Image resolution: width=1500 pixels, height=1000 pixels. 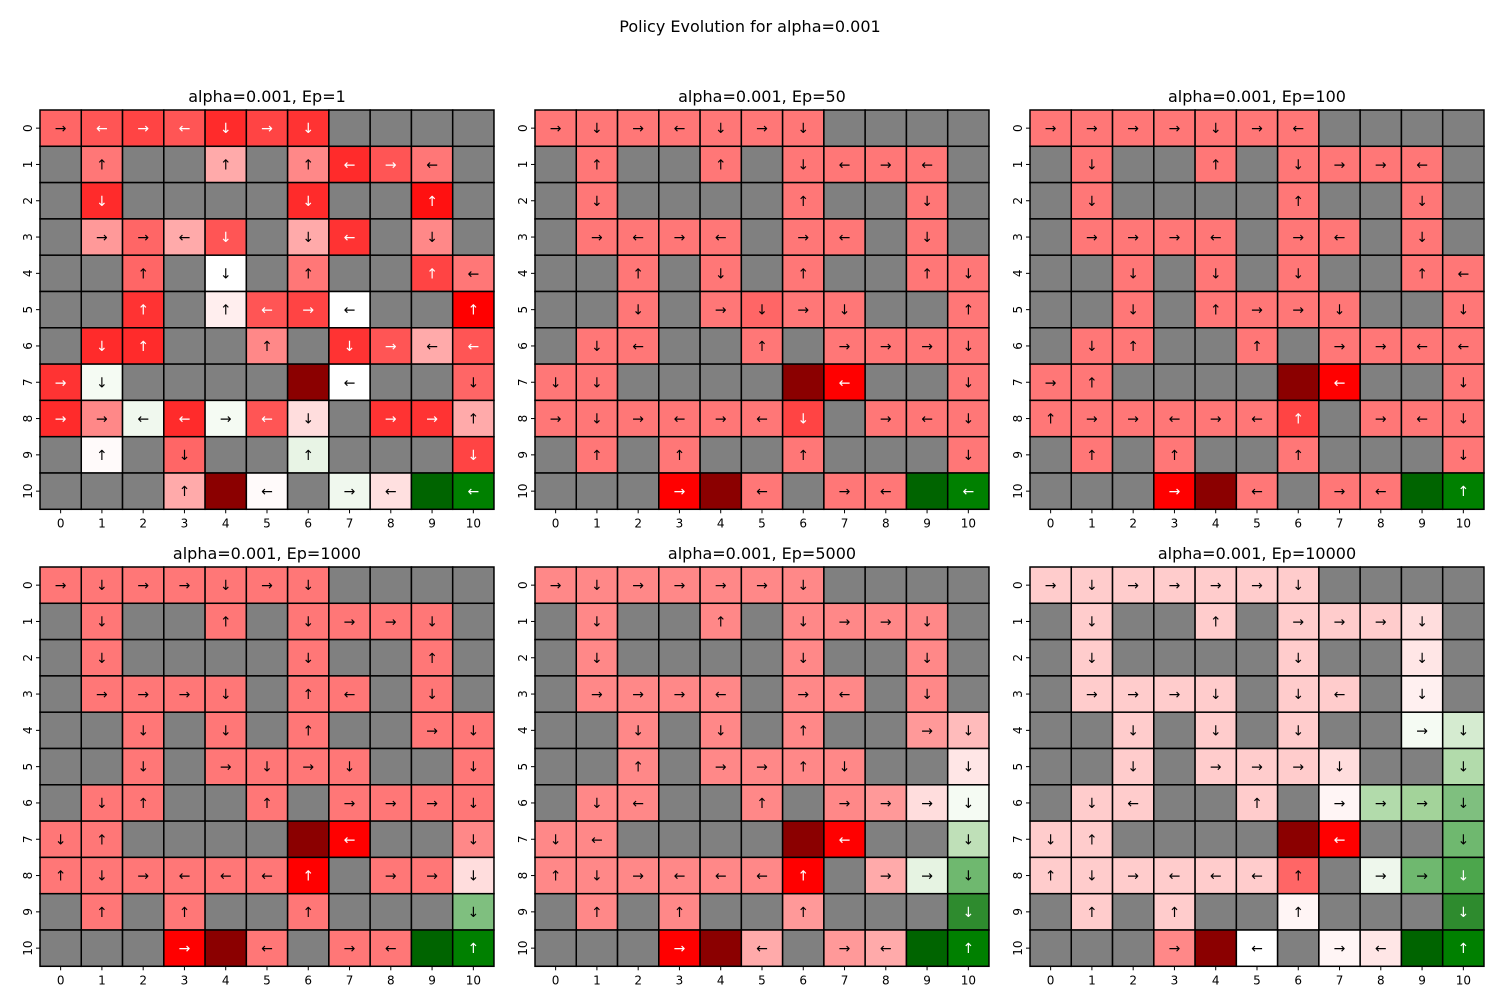 I want to click on x-tick-label: 0, so click(x=556, y=523).